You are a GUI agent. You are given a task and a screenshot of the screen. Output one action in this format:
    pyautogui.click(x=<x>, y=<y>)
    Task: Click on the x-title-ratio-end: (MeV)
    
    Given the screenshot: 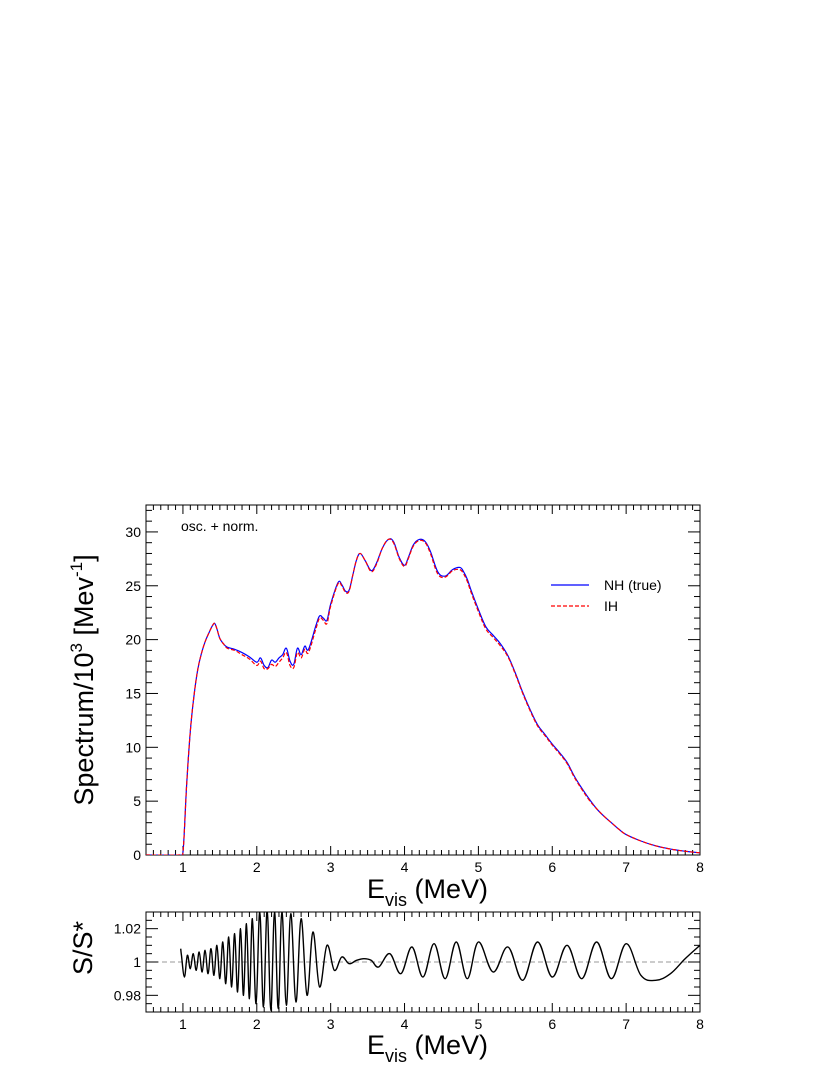 What is the action you would take?
    pyautogui.click(x=447, y=1045)
    